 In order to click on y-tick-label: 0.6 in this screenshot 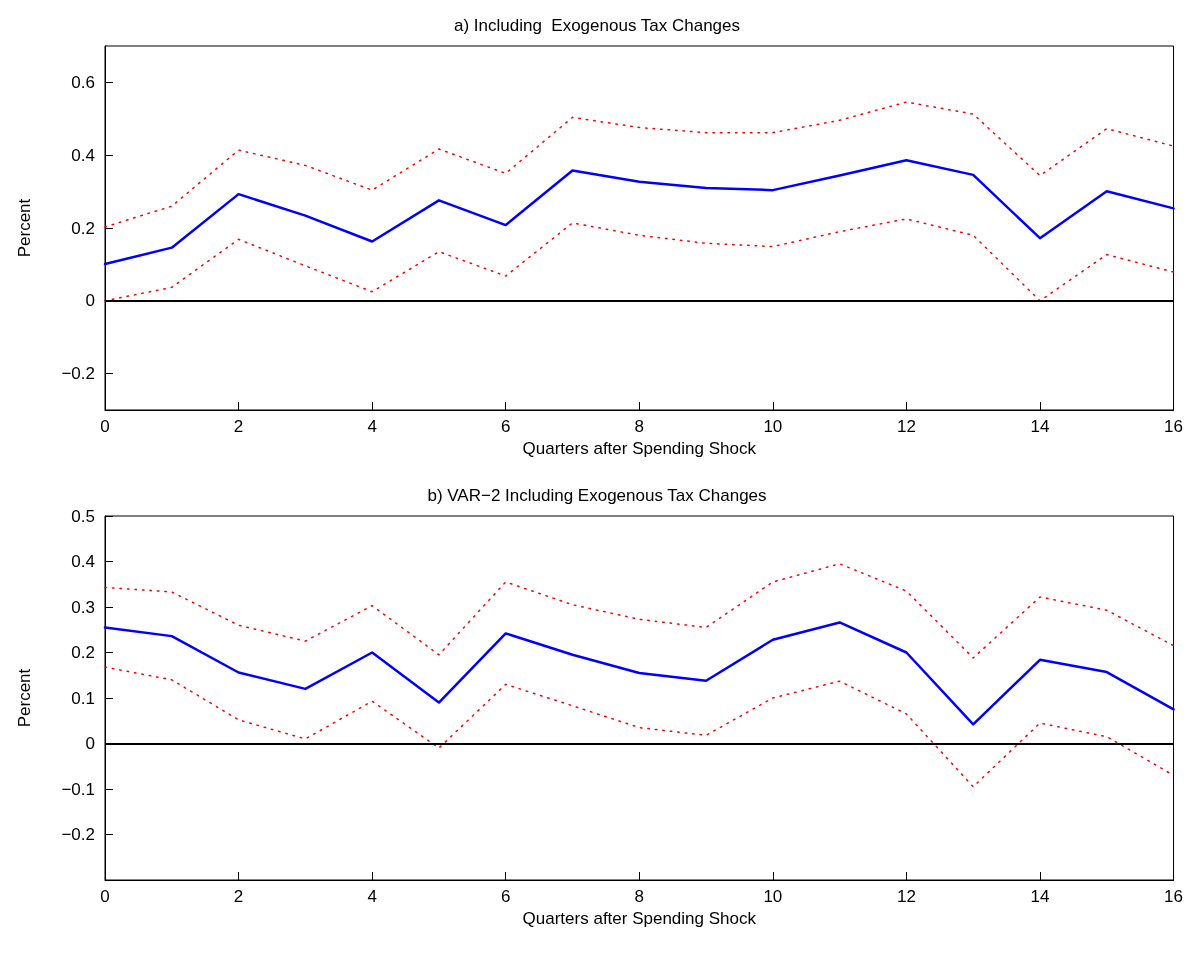, I will do `click(83, 82)`.